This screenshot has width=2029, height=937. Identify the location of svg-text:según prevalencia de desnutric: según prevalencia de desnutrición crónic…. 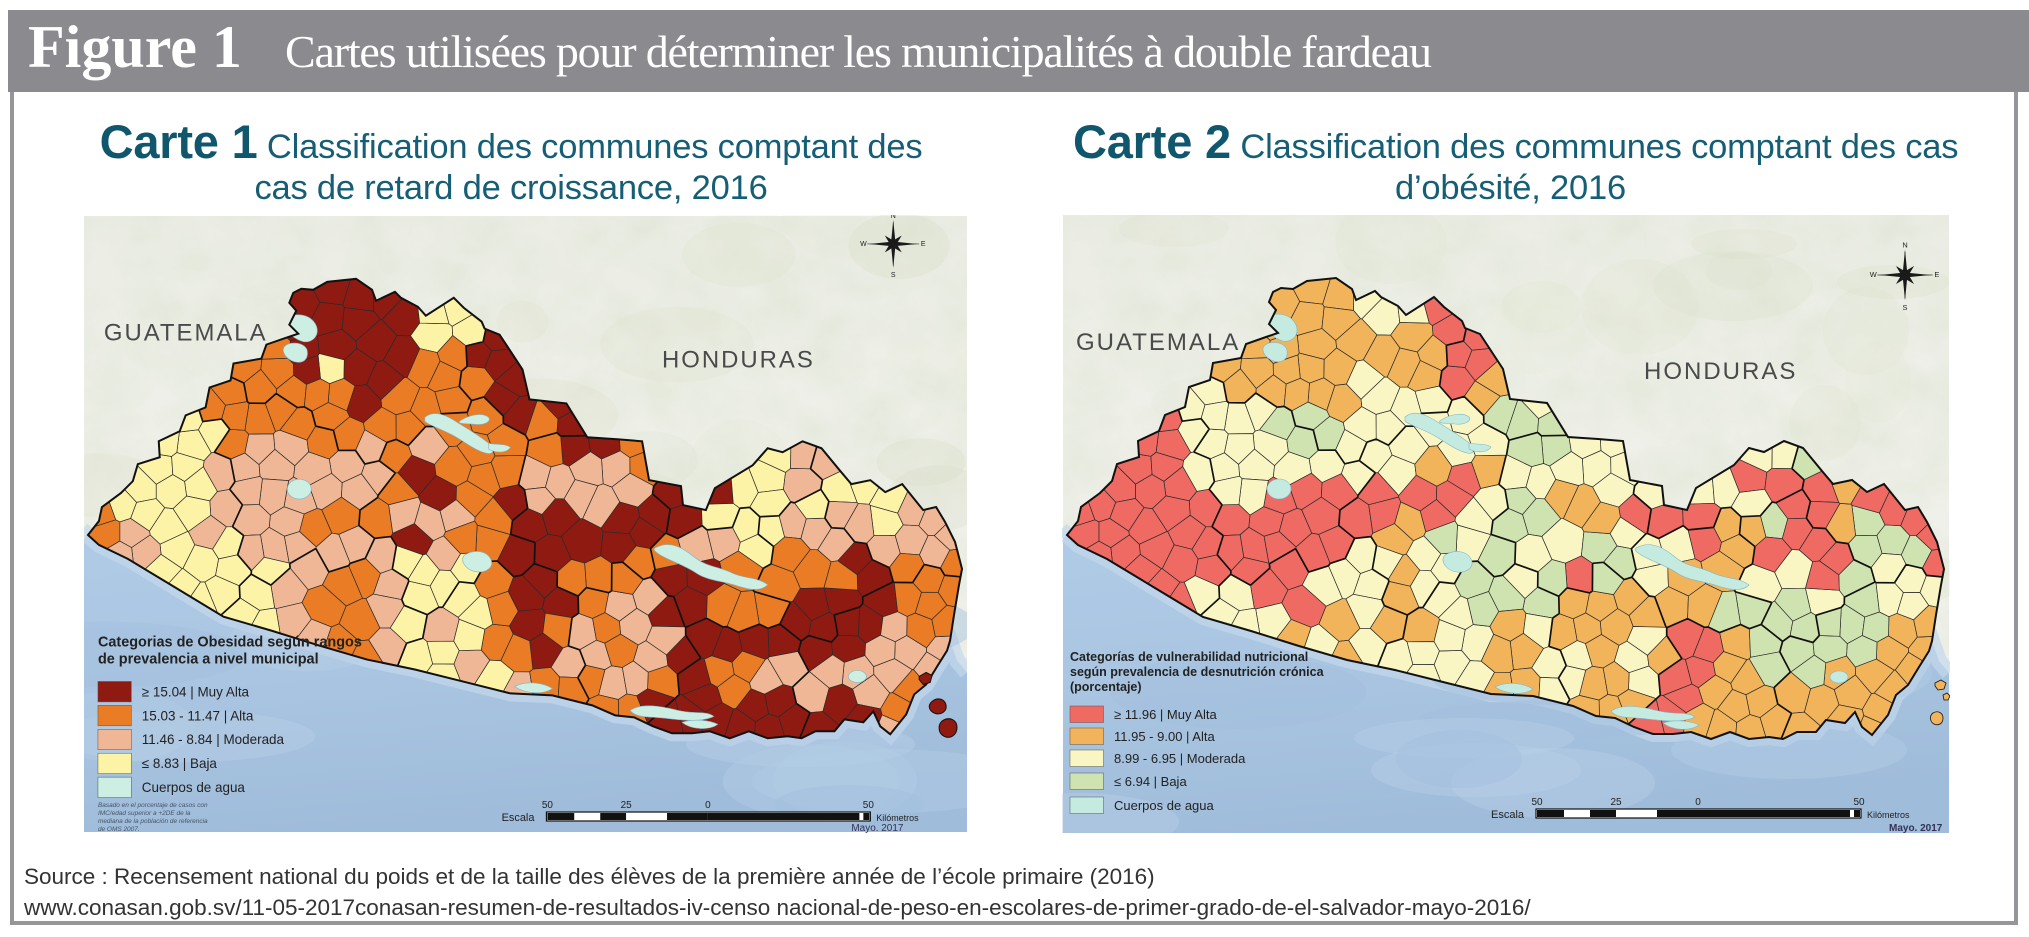
(1197, 672).